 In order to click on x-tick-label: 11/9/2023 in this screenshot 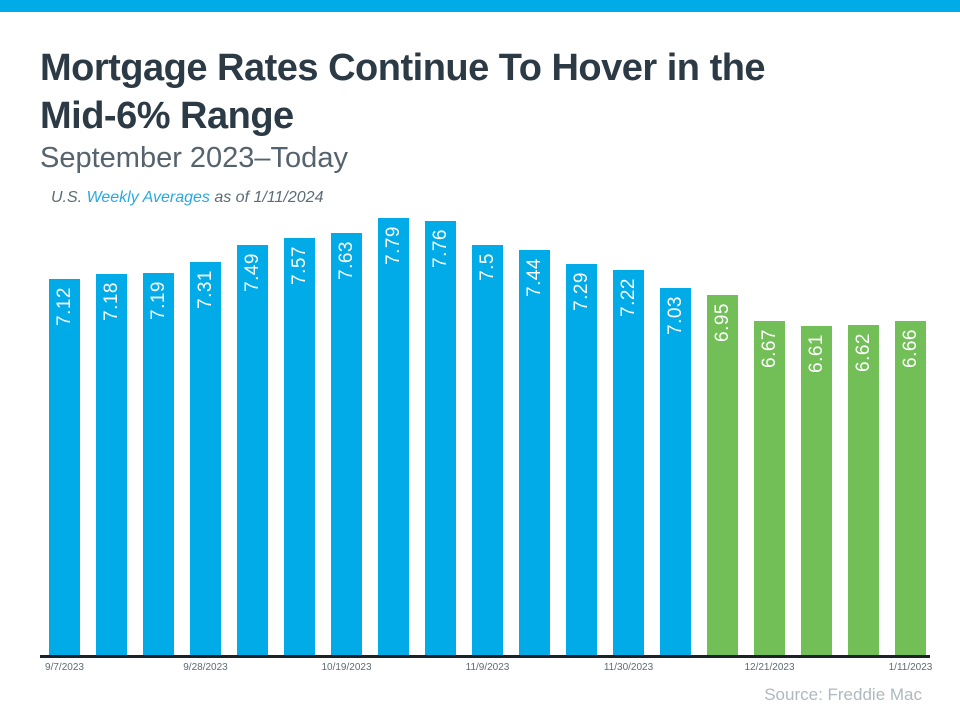, I will do `click(487, 667)`.